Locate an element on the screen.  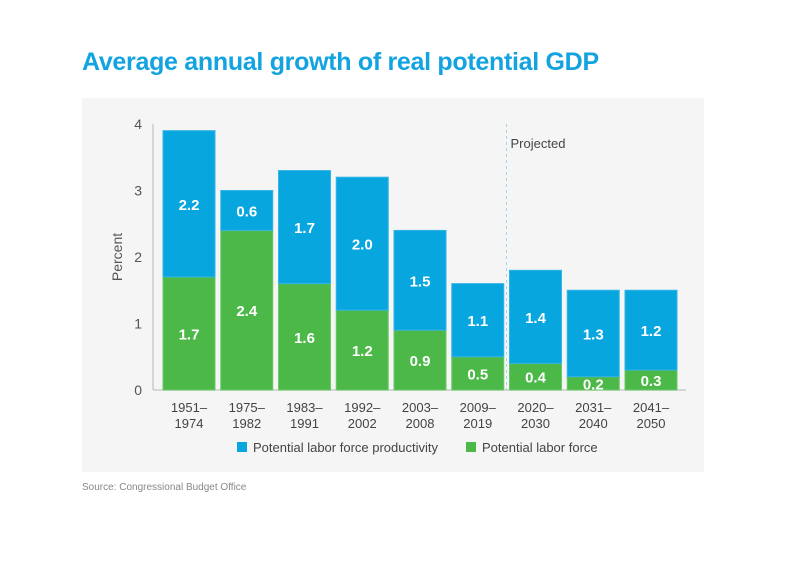
x-tick-label: 2009– is located at coordinates (478, 407).